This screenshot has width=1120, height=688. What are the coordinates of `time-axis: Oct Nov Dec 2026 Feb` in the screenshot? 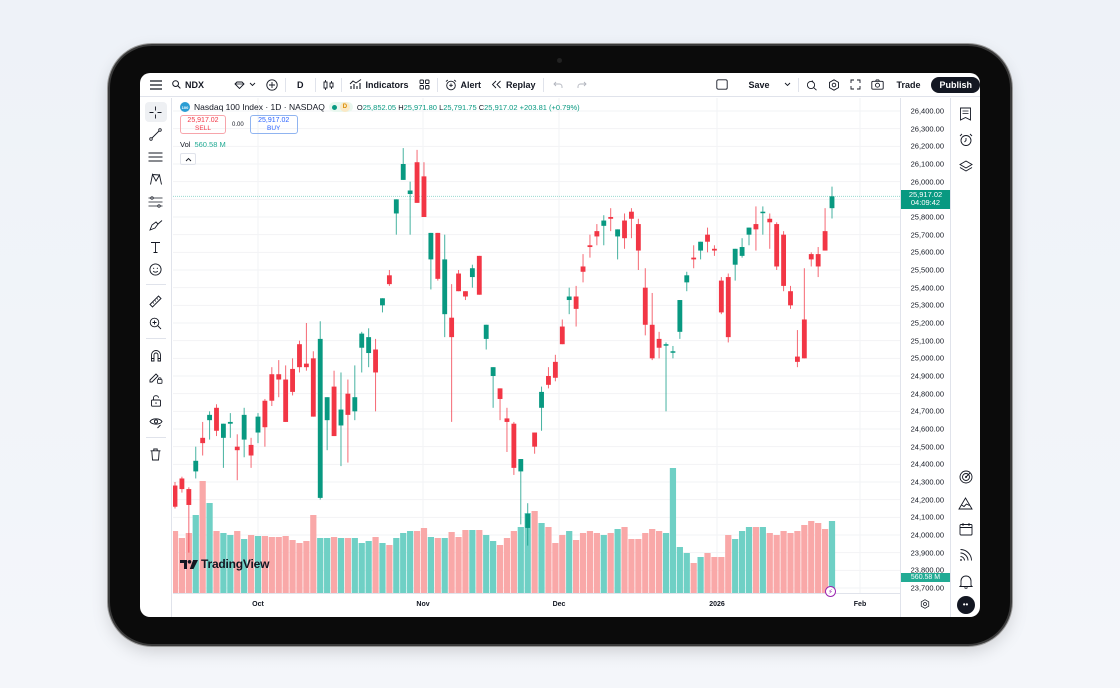 It's located at (536, 605).